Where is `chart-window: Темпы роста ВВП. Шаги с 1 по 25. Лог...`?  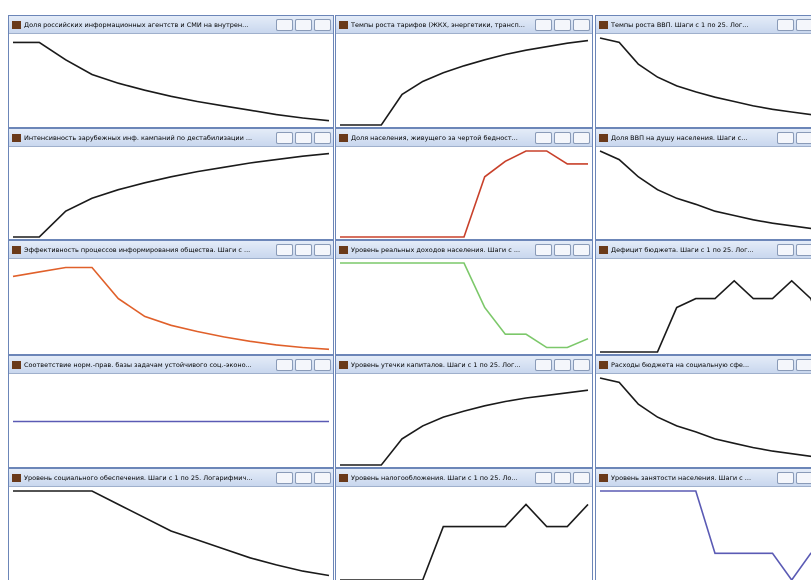 chart-window: Темпы роста ВВП. Шаги с 1 по 25. Лог... is located at coordinates (703, 71).